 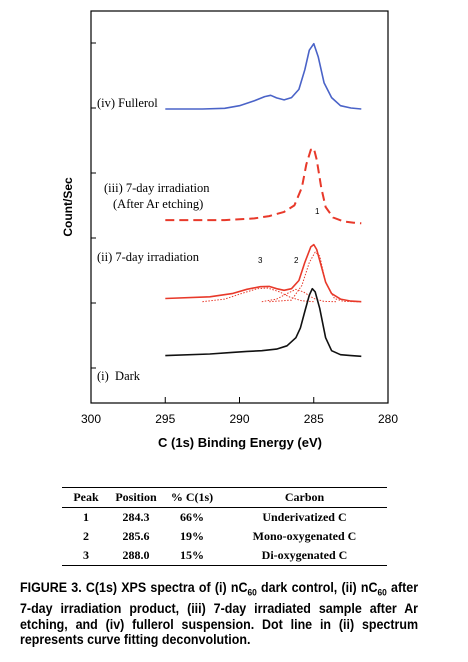 I want to click on cell-peak: 3, so click(x=86, y=555).